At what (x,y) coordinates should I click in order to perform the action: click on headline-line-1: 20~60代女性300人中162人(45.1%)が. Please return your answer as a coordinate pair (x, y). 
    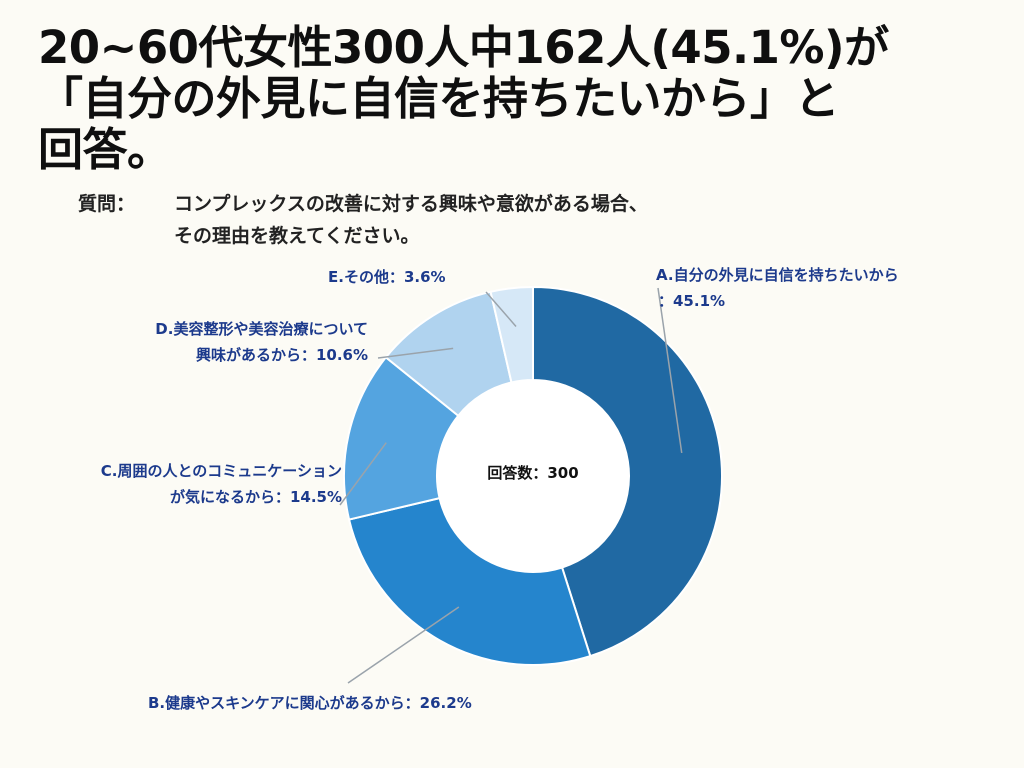
    Looking at the image, I should click on (463, 47).